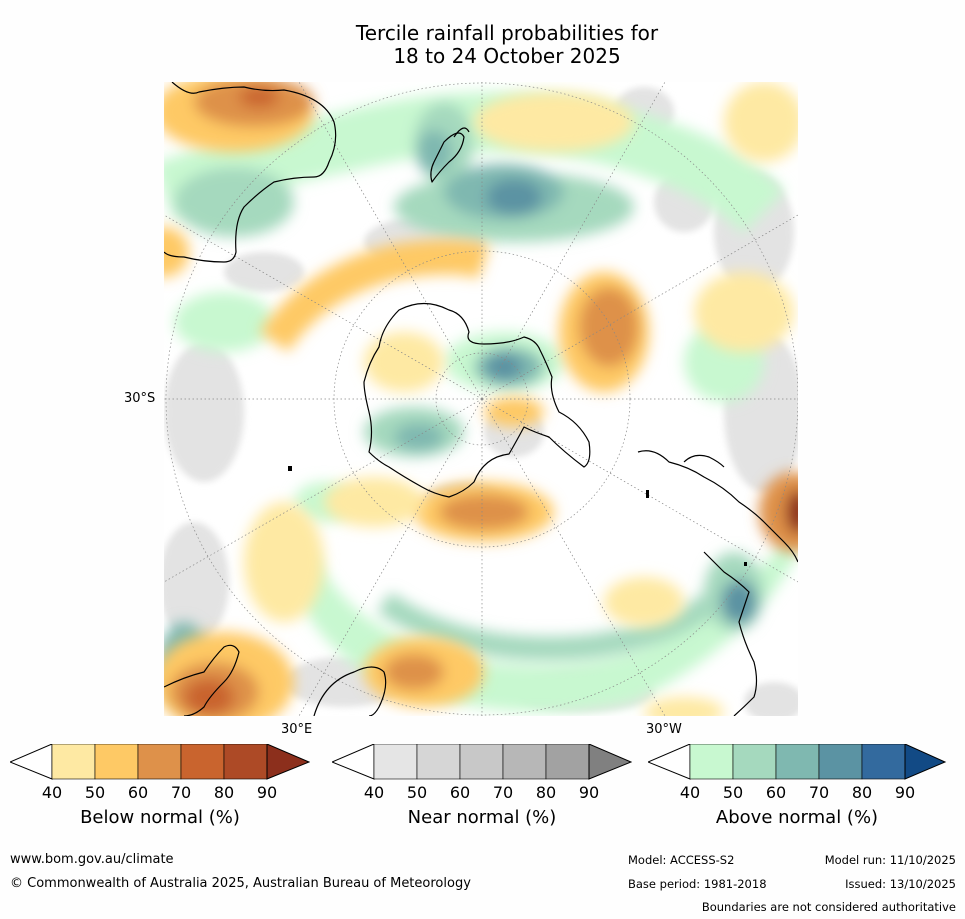 The image size is (965, 919). Describe the element at coordinates (664, 729) in the screenshot. I see `lon-label-30w: 30°W` at that location.